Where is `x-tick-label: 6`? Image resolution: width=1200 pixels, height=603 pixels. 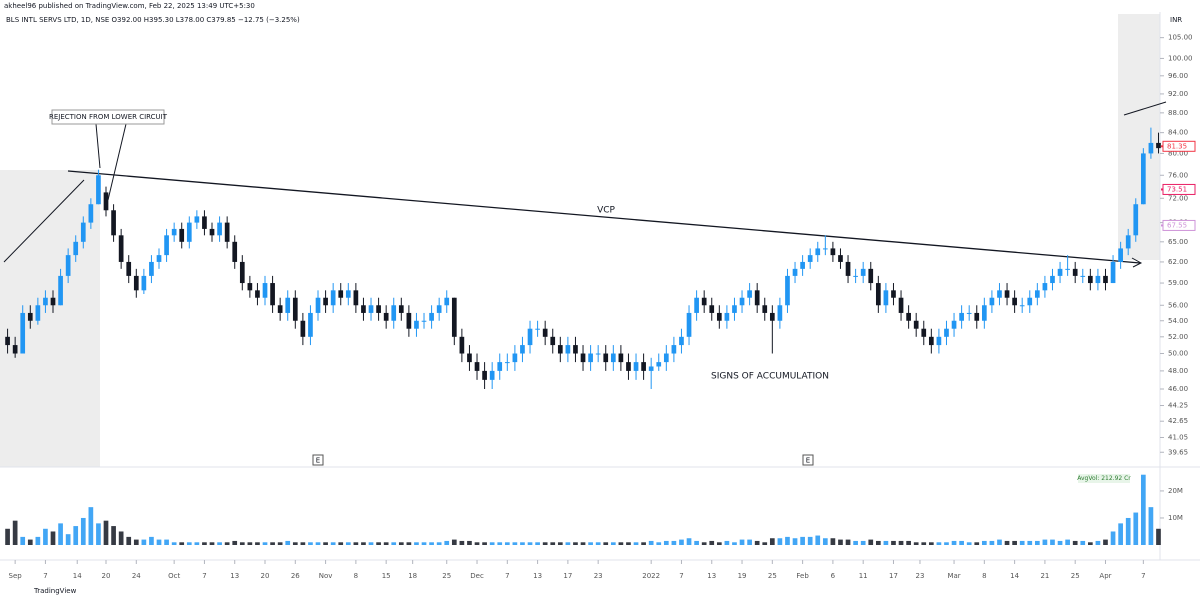 x-tick-label: 6 is located at coordinates (833, 576).